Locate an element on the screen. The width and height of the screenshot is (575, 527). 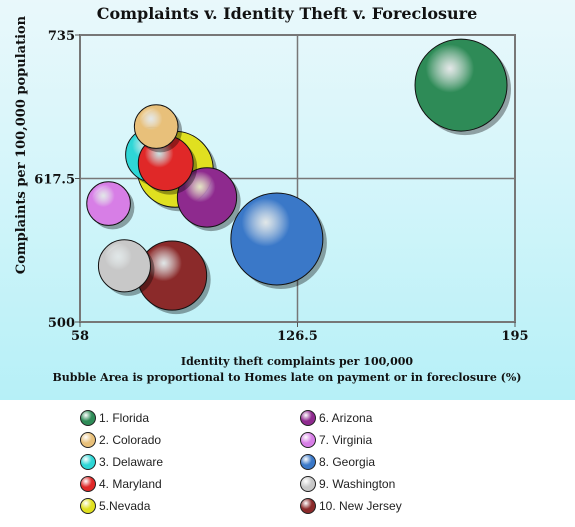
legend-item: 6. Arizona is located at coordinates (336, 418).